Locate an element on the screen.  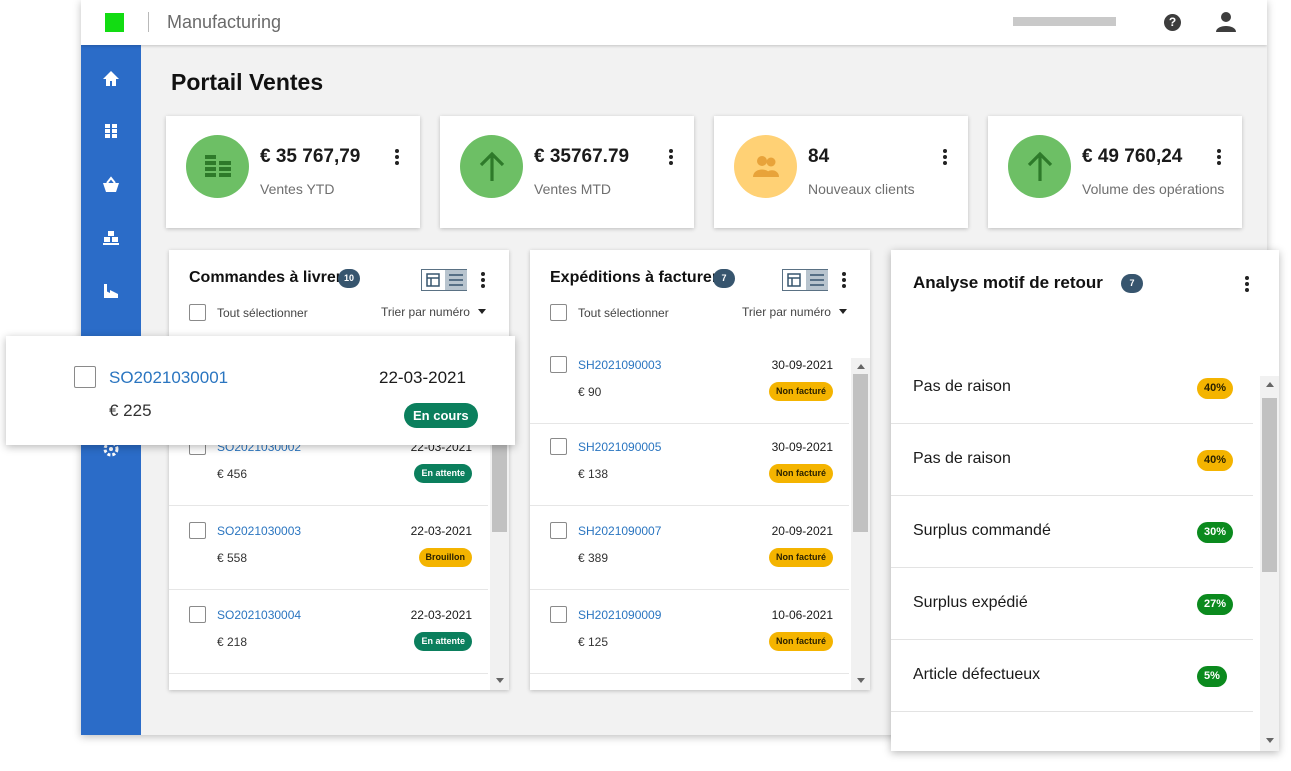
percentage-badge: 5% is located at coordinates (1212, 676).